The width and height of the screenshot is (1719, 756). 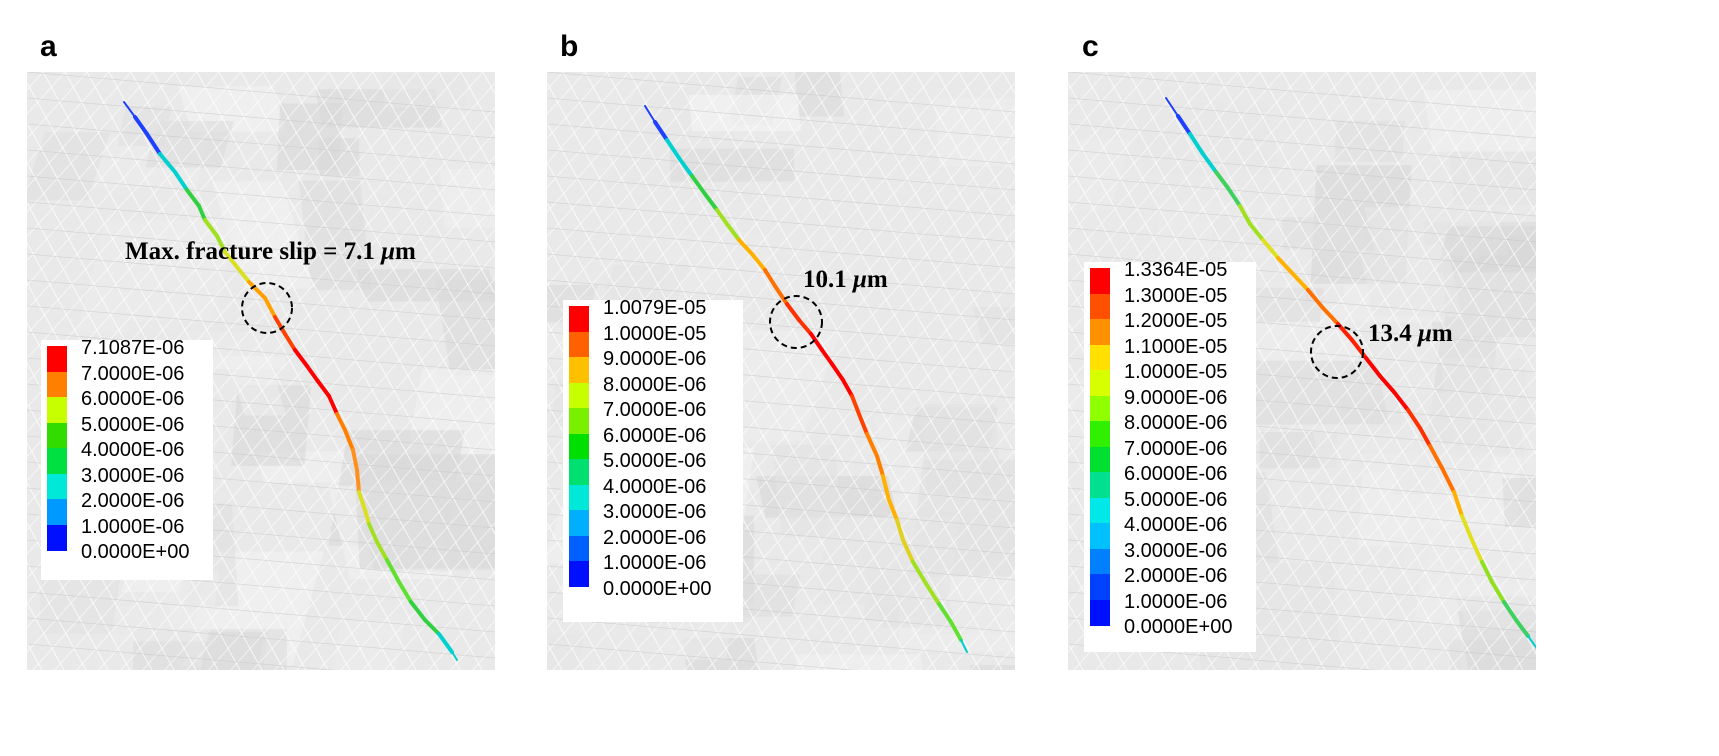 What do you see at coordinates (270, 251) in the screenshot?
I see `annotation-a: Max. fracture slip = 7.1 μm` at bounding box center [270, 251].